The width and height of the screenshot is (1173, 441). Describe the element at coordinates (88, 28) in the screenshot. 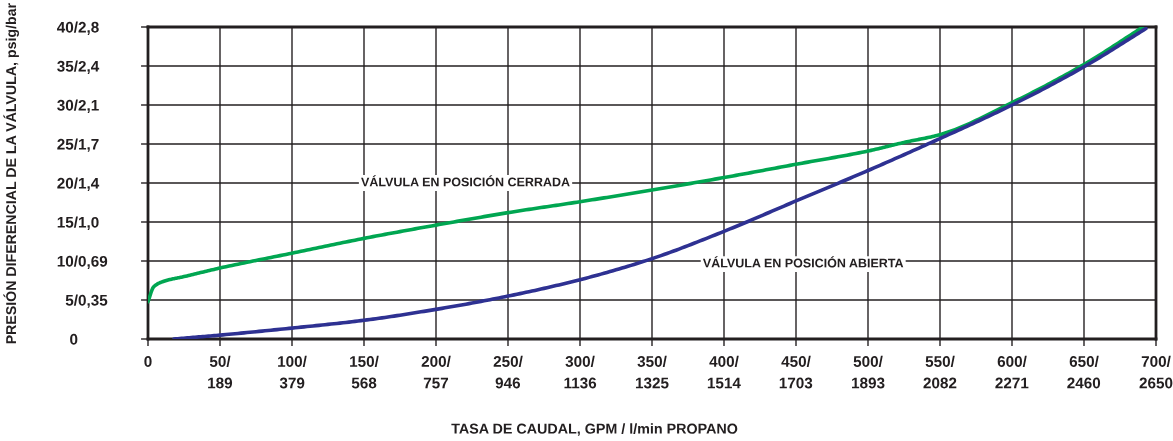

I see `y2-tick-label: 2,8` at that location.